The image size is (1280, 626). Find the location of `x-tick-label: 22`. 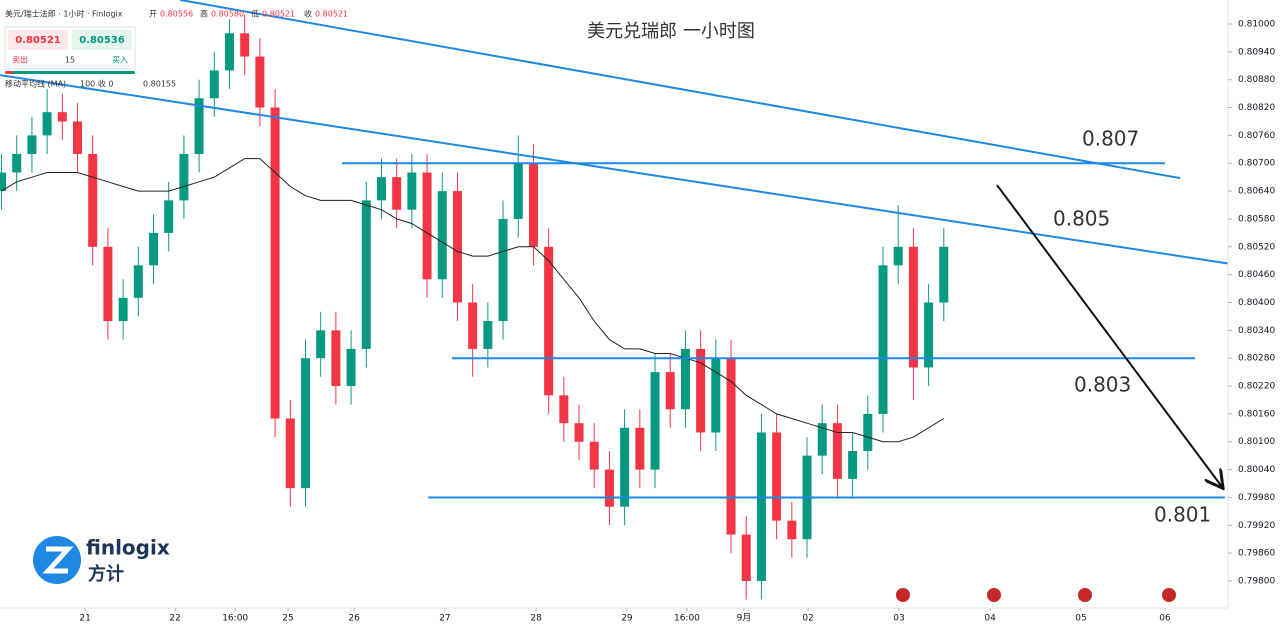

x-tick-label: 22 is located at coordinates (174, 619).